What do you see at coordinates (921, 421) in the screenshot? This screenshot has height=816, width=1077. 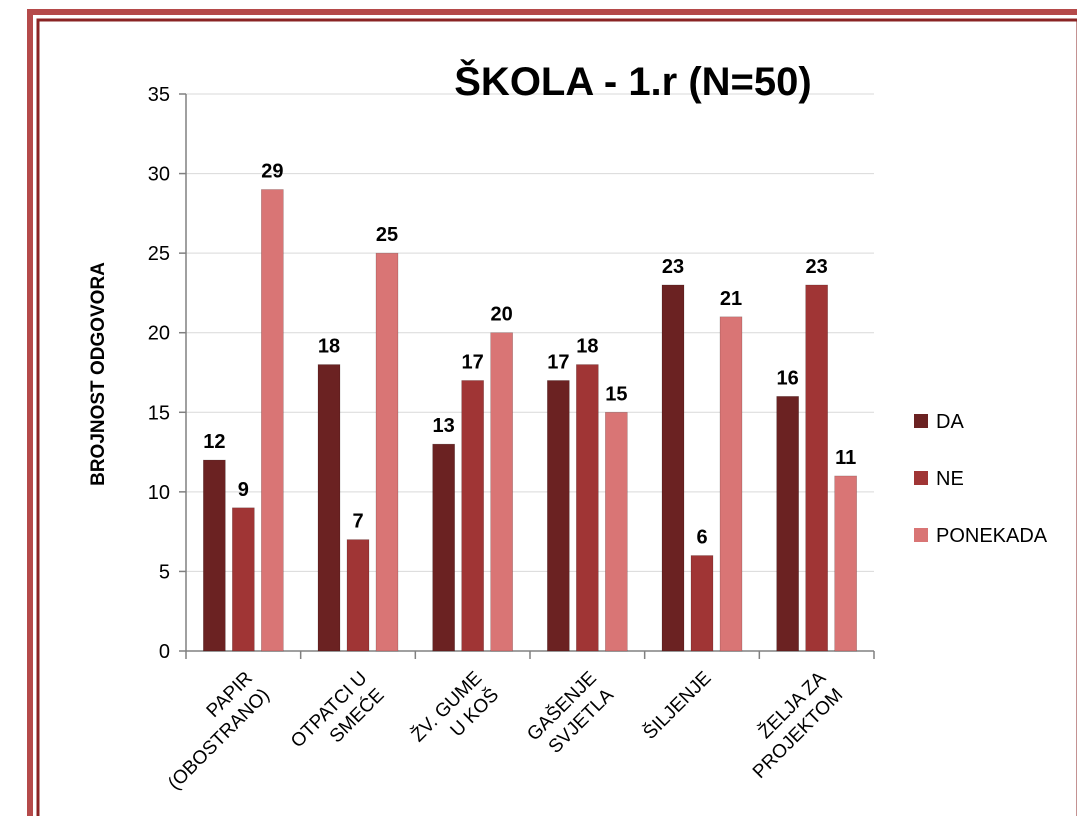 I see `legend-swatch-da` at bounding box center [921, 421].